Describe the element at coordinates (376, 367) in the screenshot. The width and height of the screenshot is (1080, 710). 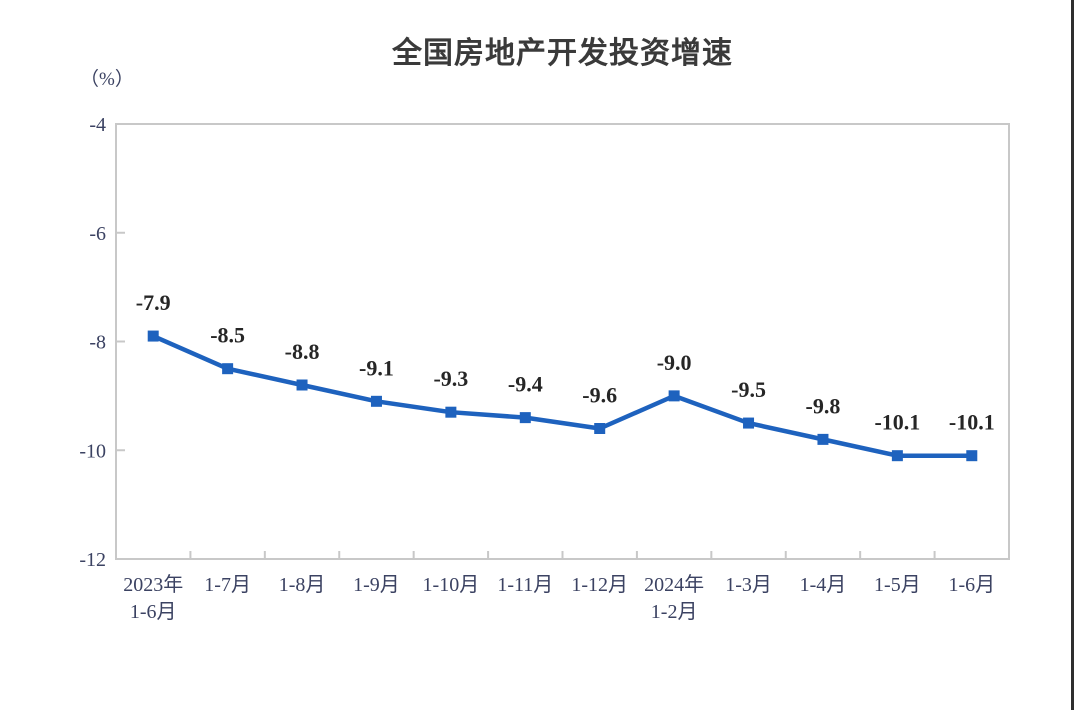
I see `data-point-label: -9.1` at that location.